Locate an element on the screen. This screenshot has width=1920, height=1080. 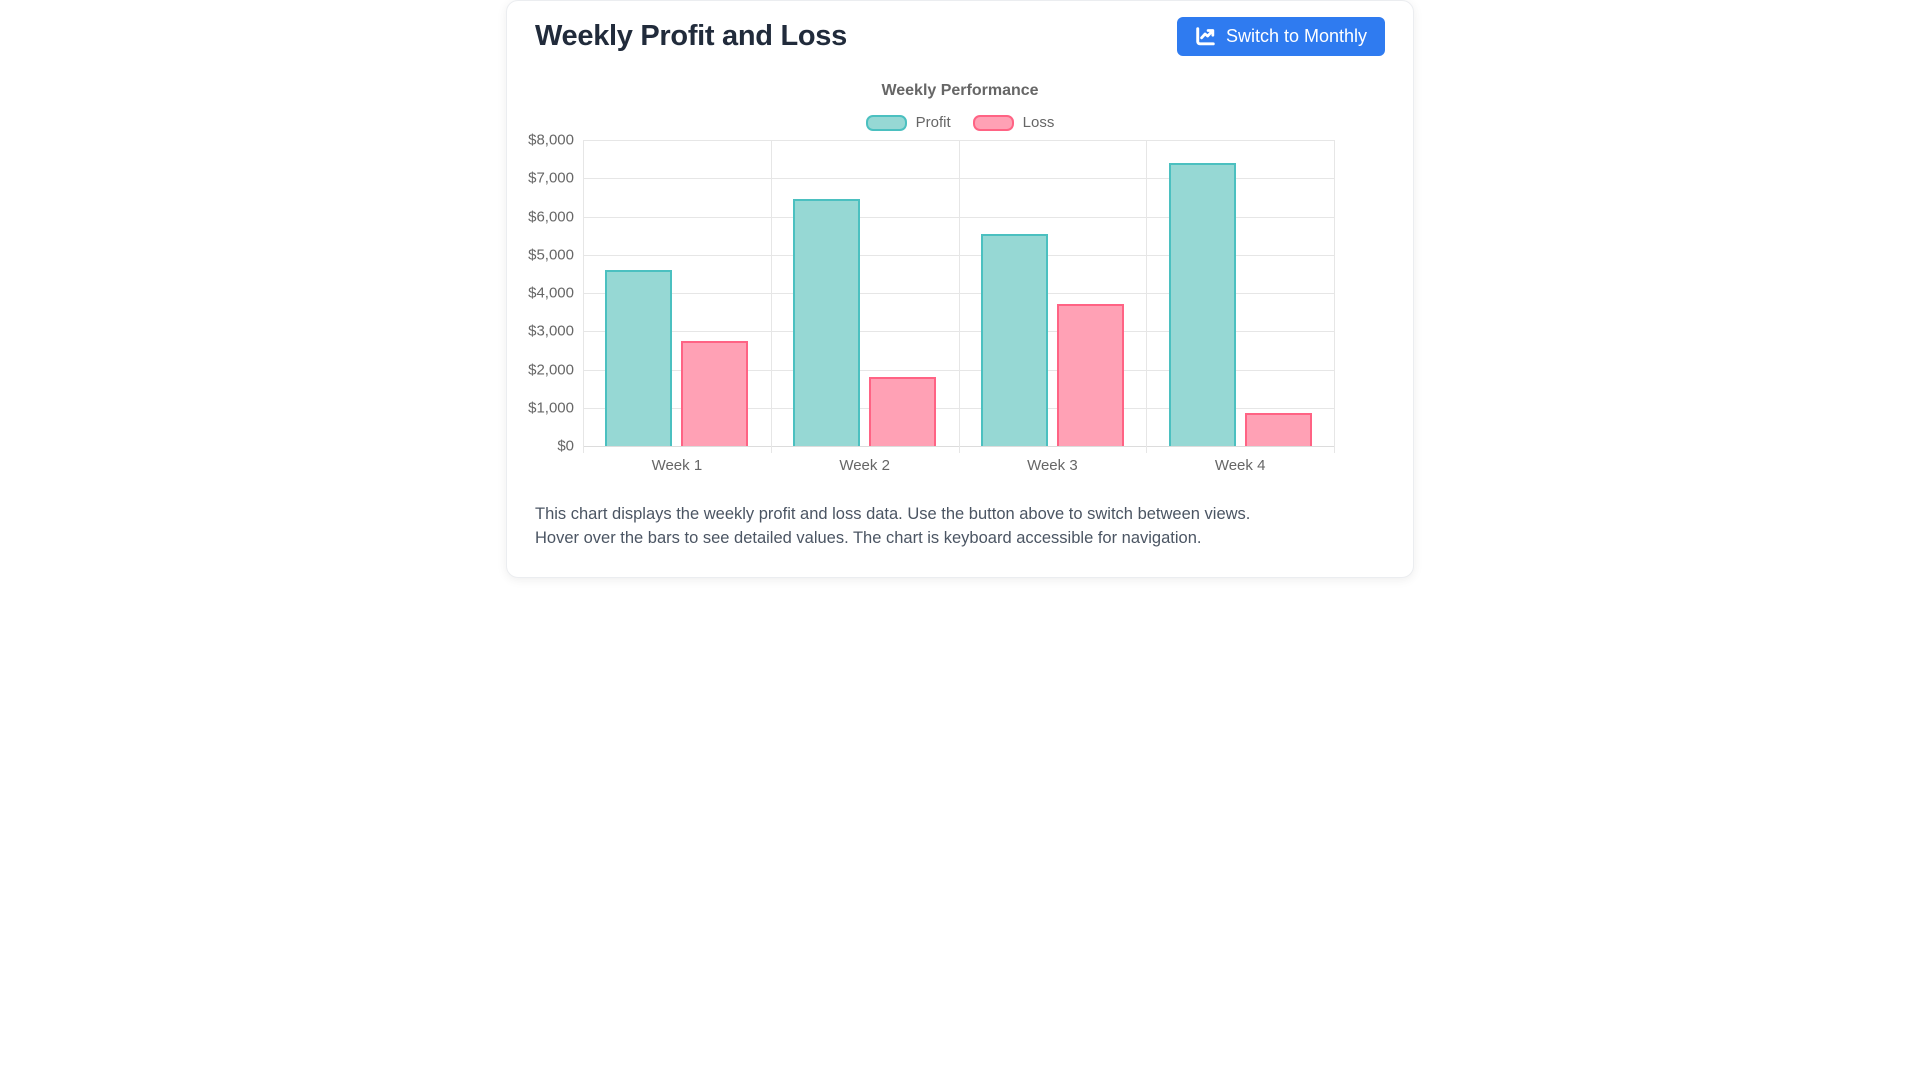
y-axis-tick-label: $2,000 is located at coordinates (551, 369).